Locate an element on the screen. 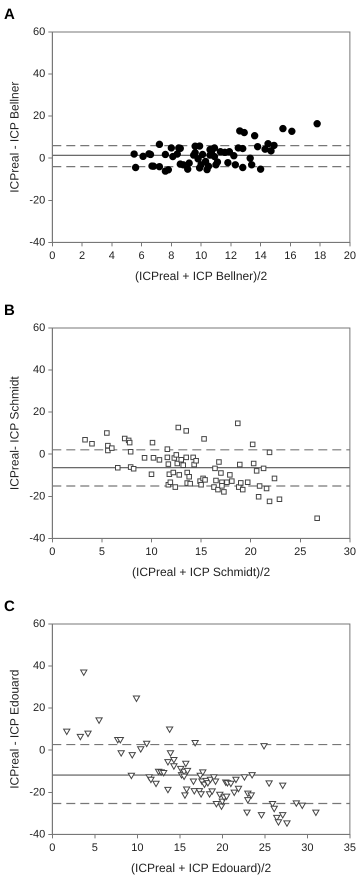 This screenshot has height=890, width=359. x-axis-title: (ICPreal + ICP Bellner)/2 is located at coordinates (201, 276).